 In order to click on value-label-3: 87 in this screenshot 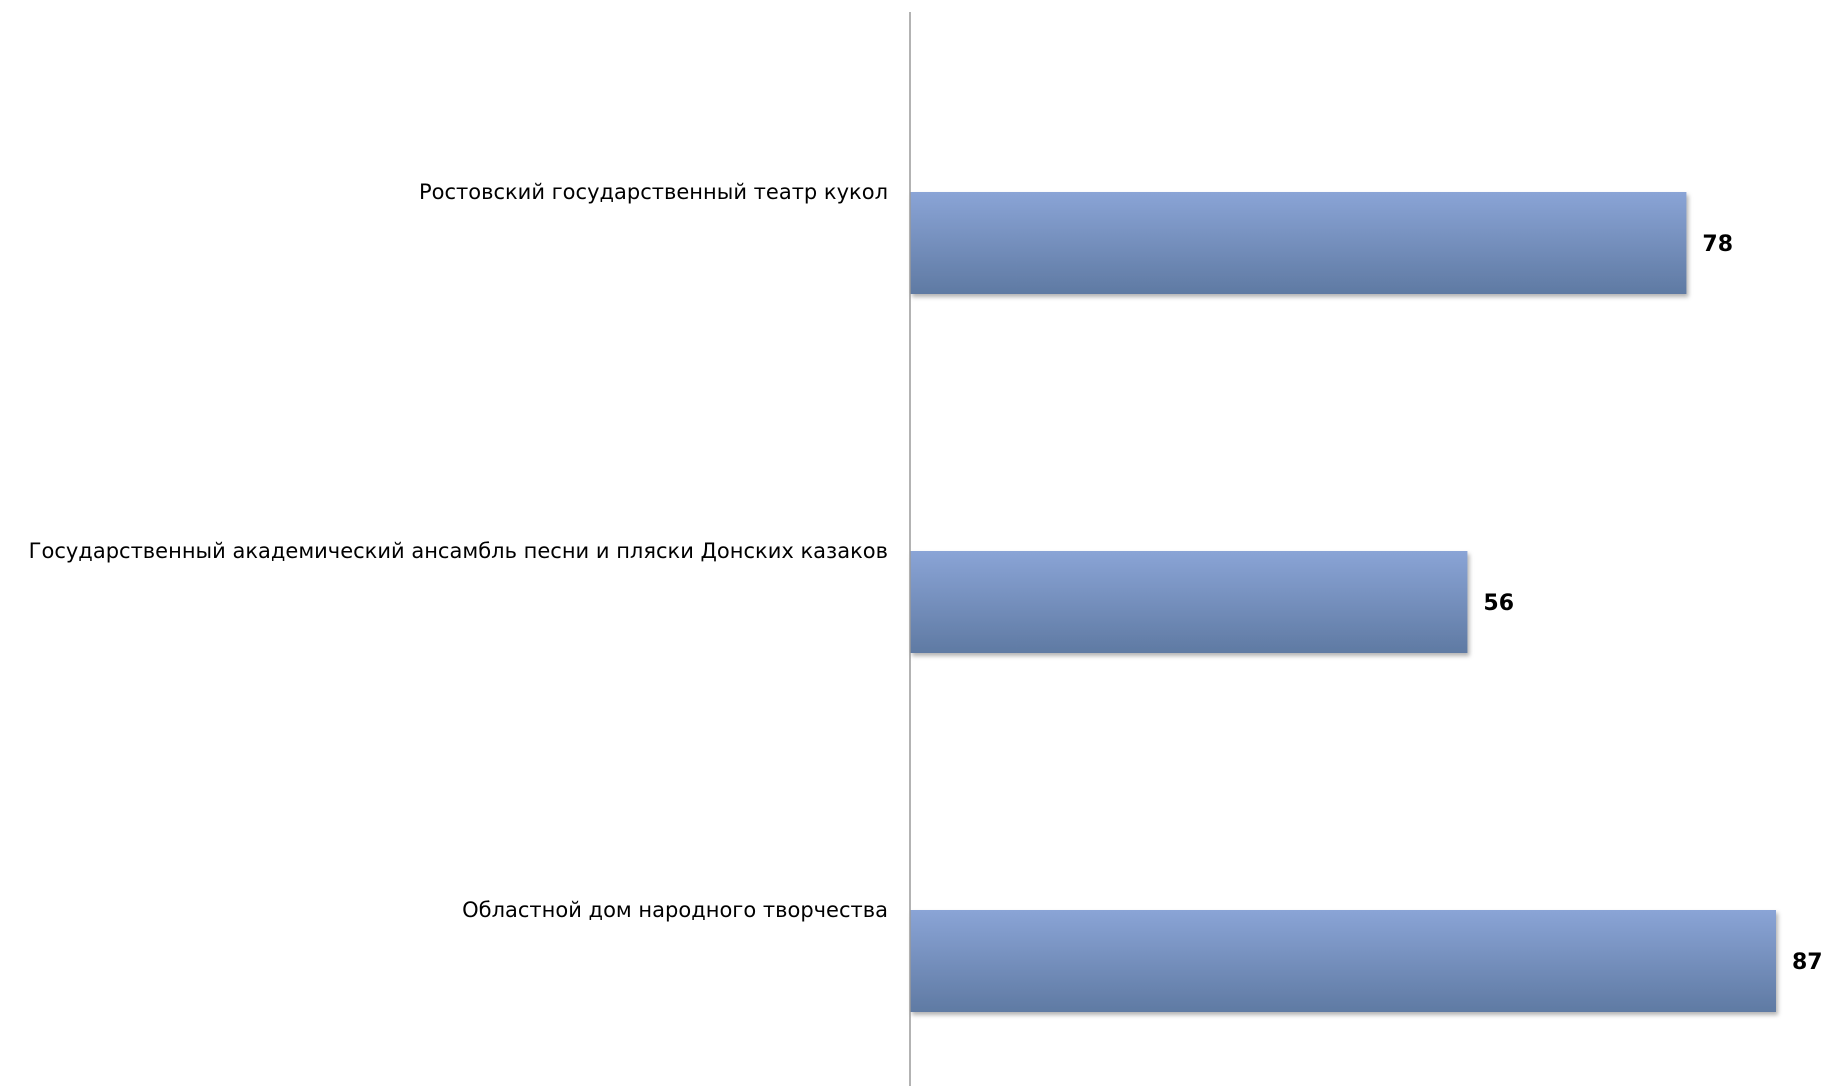, I will do `click(1807, 962)`.